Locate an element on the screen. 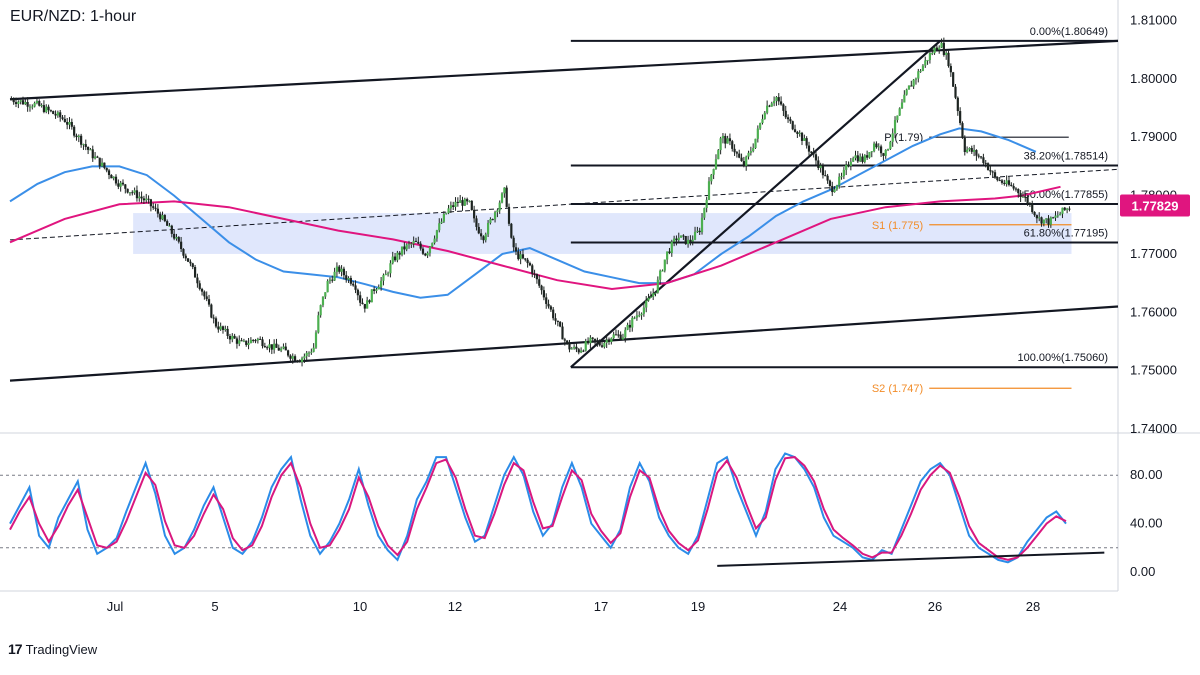 This screenshot has height=675, width=1200. price-axis-tick: 1.79000 is located at coordinates (1153, 136).